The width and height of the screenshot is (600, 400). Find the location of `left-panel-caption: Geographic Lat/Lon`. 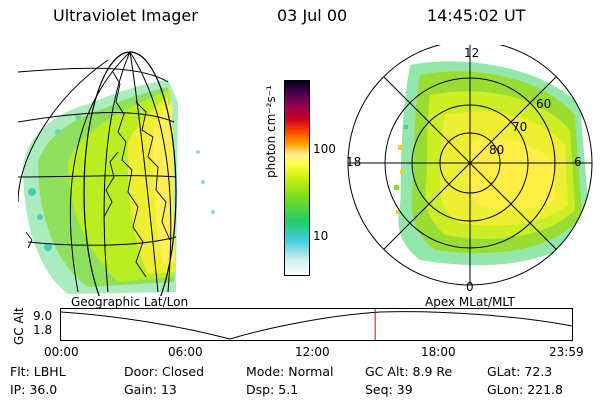

left-panel-caption: Geographic Lat/Lon is located at coordinates (130, 302).